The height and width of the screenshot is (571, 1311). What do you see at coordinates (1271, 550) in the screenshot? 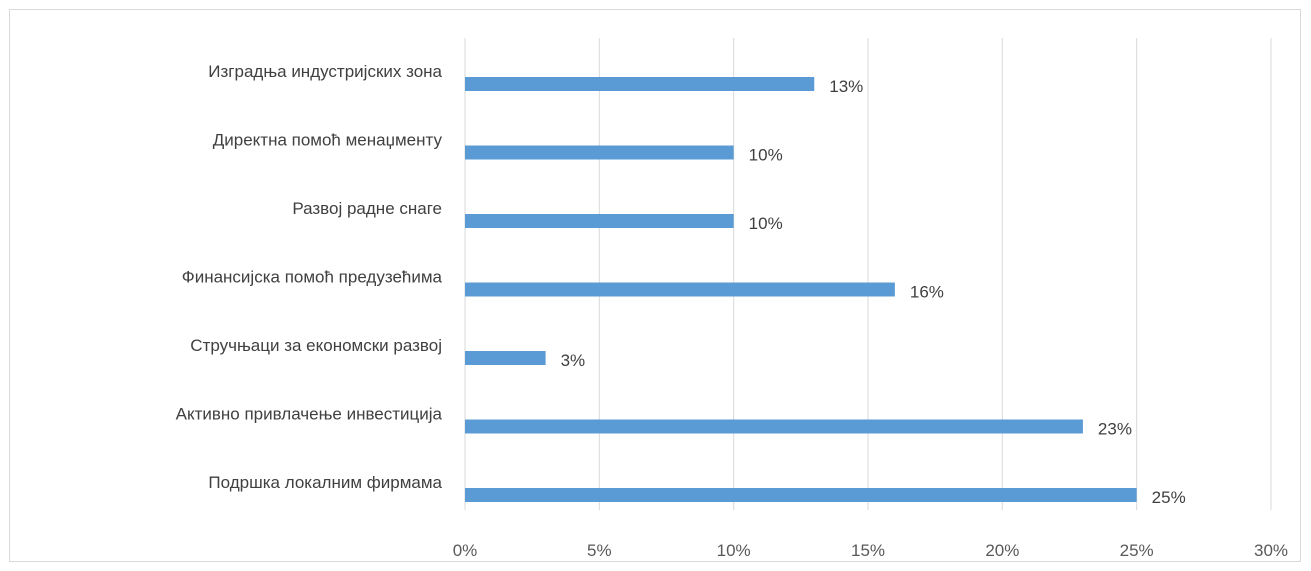
I see `x-tick-label: 30%` at bounding box center [1271, 550].